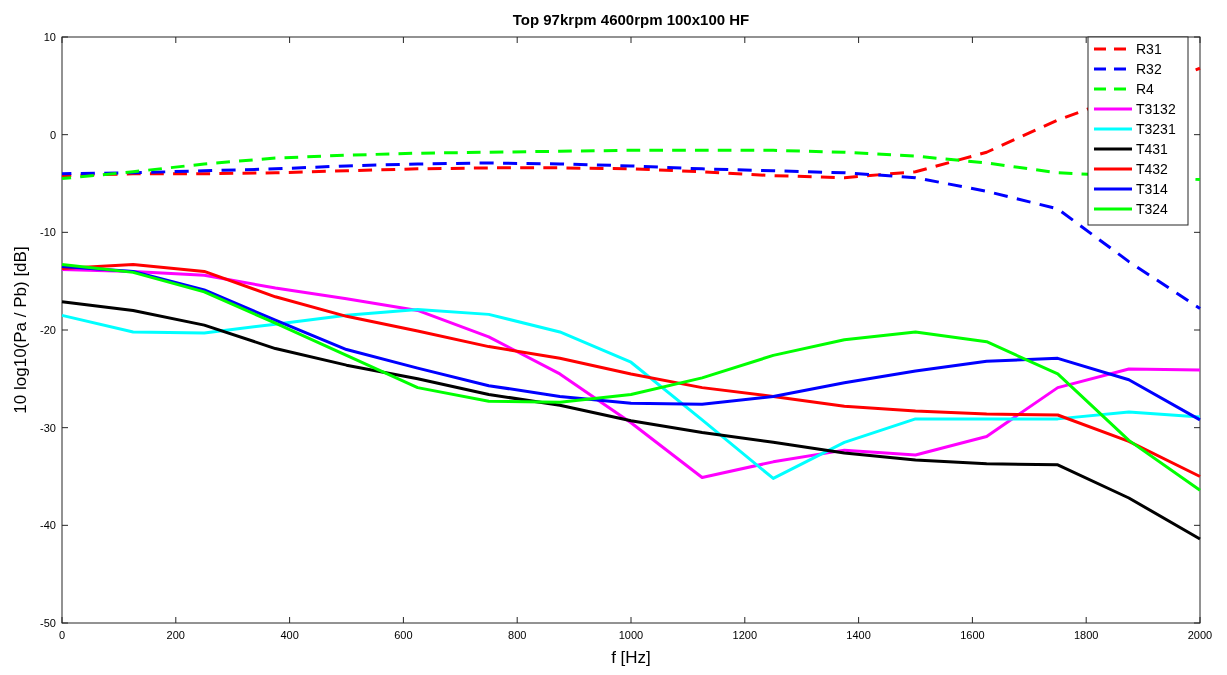 The image size is (1227, 675). Describe the element at coordinates (175, 635) in the screenshot. I see `x-tick-label: 200` at that location.